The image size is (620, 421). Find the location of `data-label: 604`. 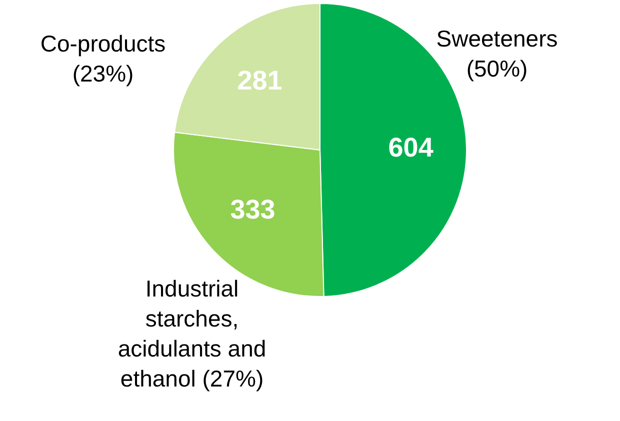

data-label: 604 is located at coordinates (411, 147).